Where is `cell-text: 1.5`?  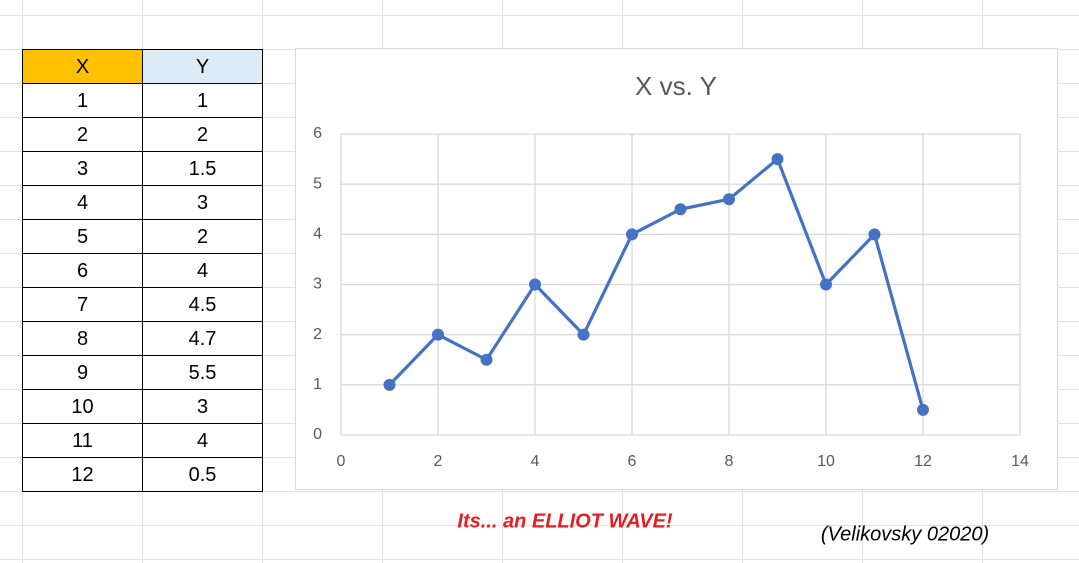 cell-text: 1.5 is located at coordinates (203, 169).